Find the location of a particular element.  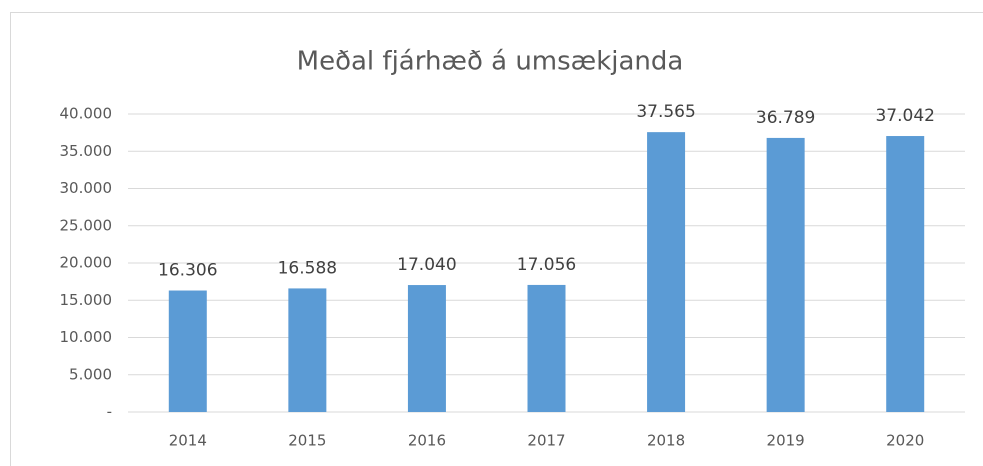

y-tick-label: - is located at coordinates (109, 412).